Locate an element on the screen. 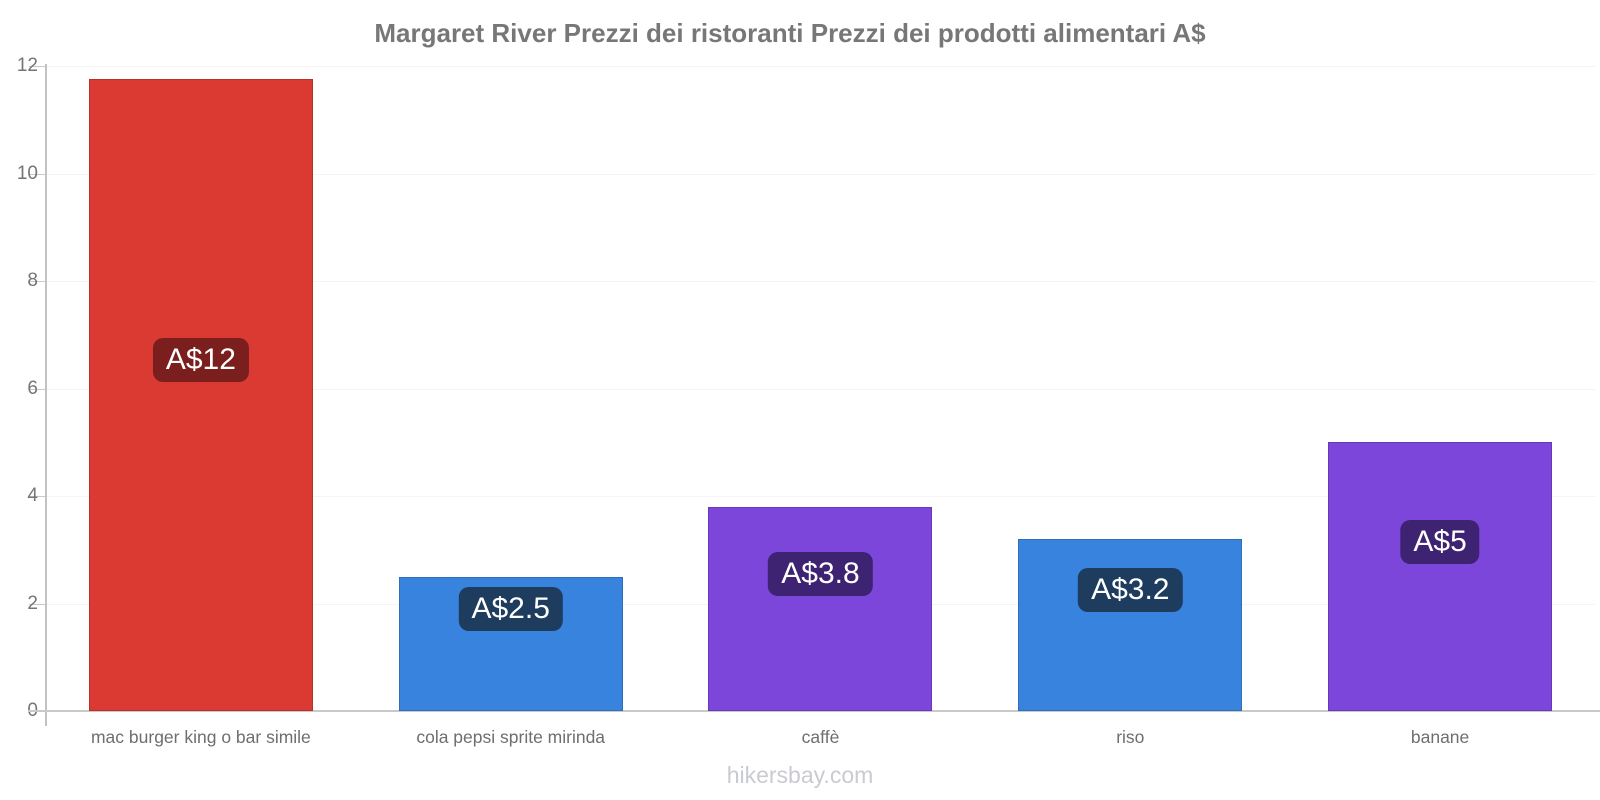 The height and width of the screenshot is (800, 1600). bar-1: A$12 is located at coordinates (200, 395).